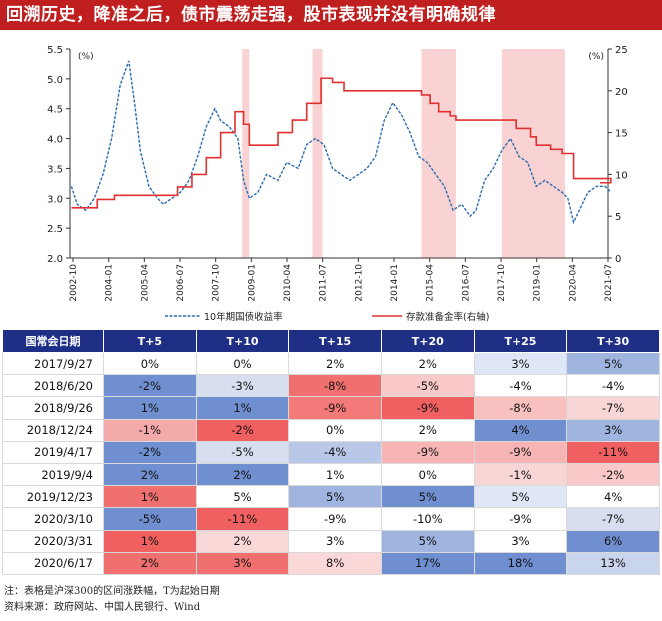 This screenshot has width=662, height=621. What do you see at coordinates (217, 283) in the screenshot?
I see `x-tick-label: 2007-10` at bounding box center [217, 283].